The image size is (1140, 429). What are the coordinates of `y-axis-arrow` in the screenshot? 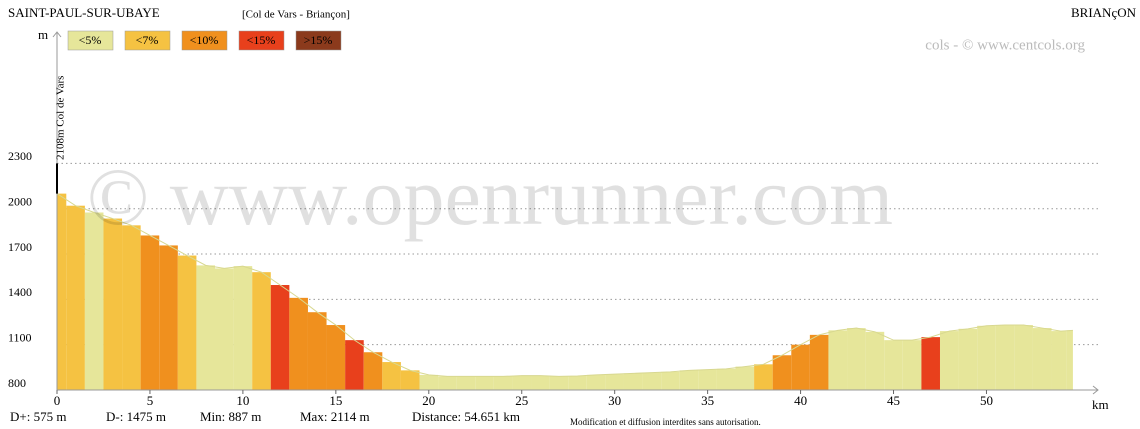 It's located at (57, 34).